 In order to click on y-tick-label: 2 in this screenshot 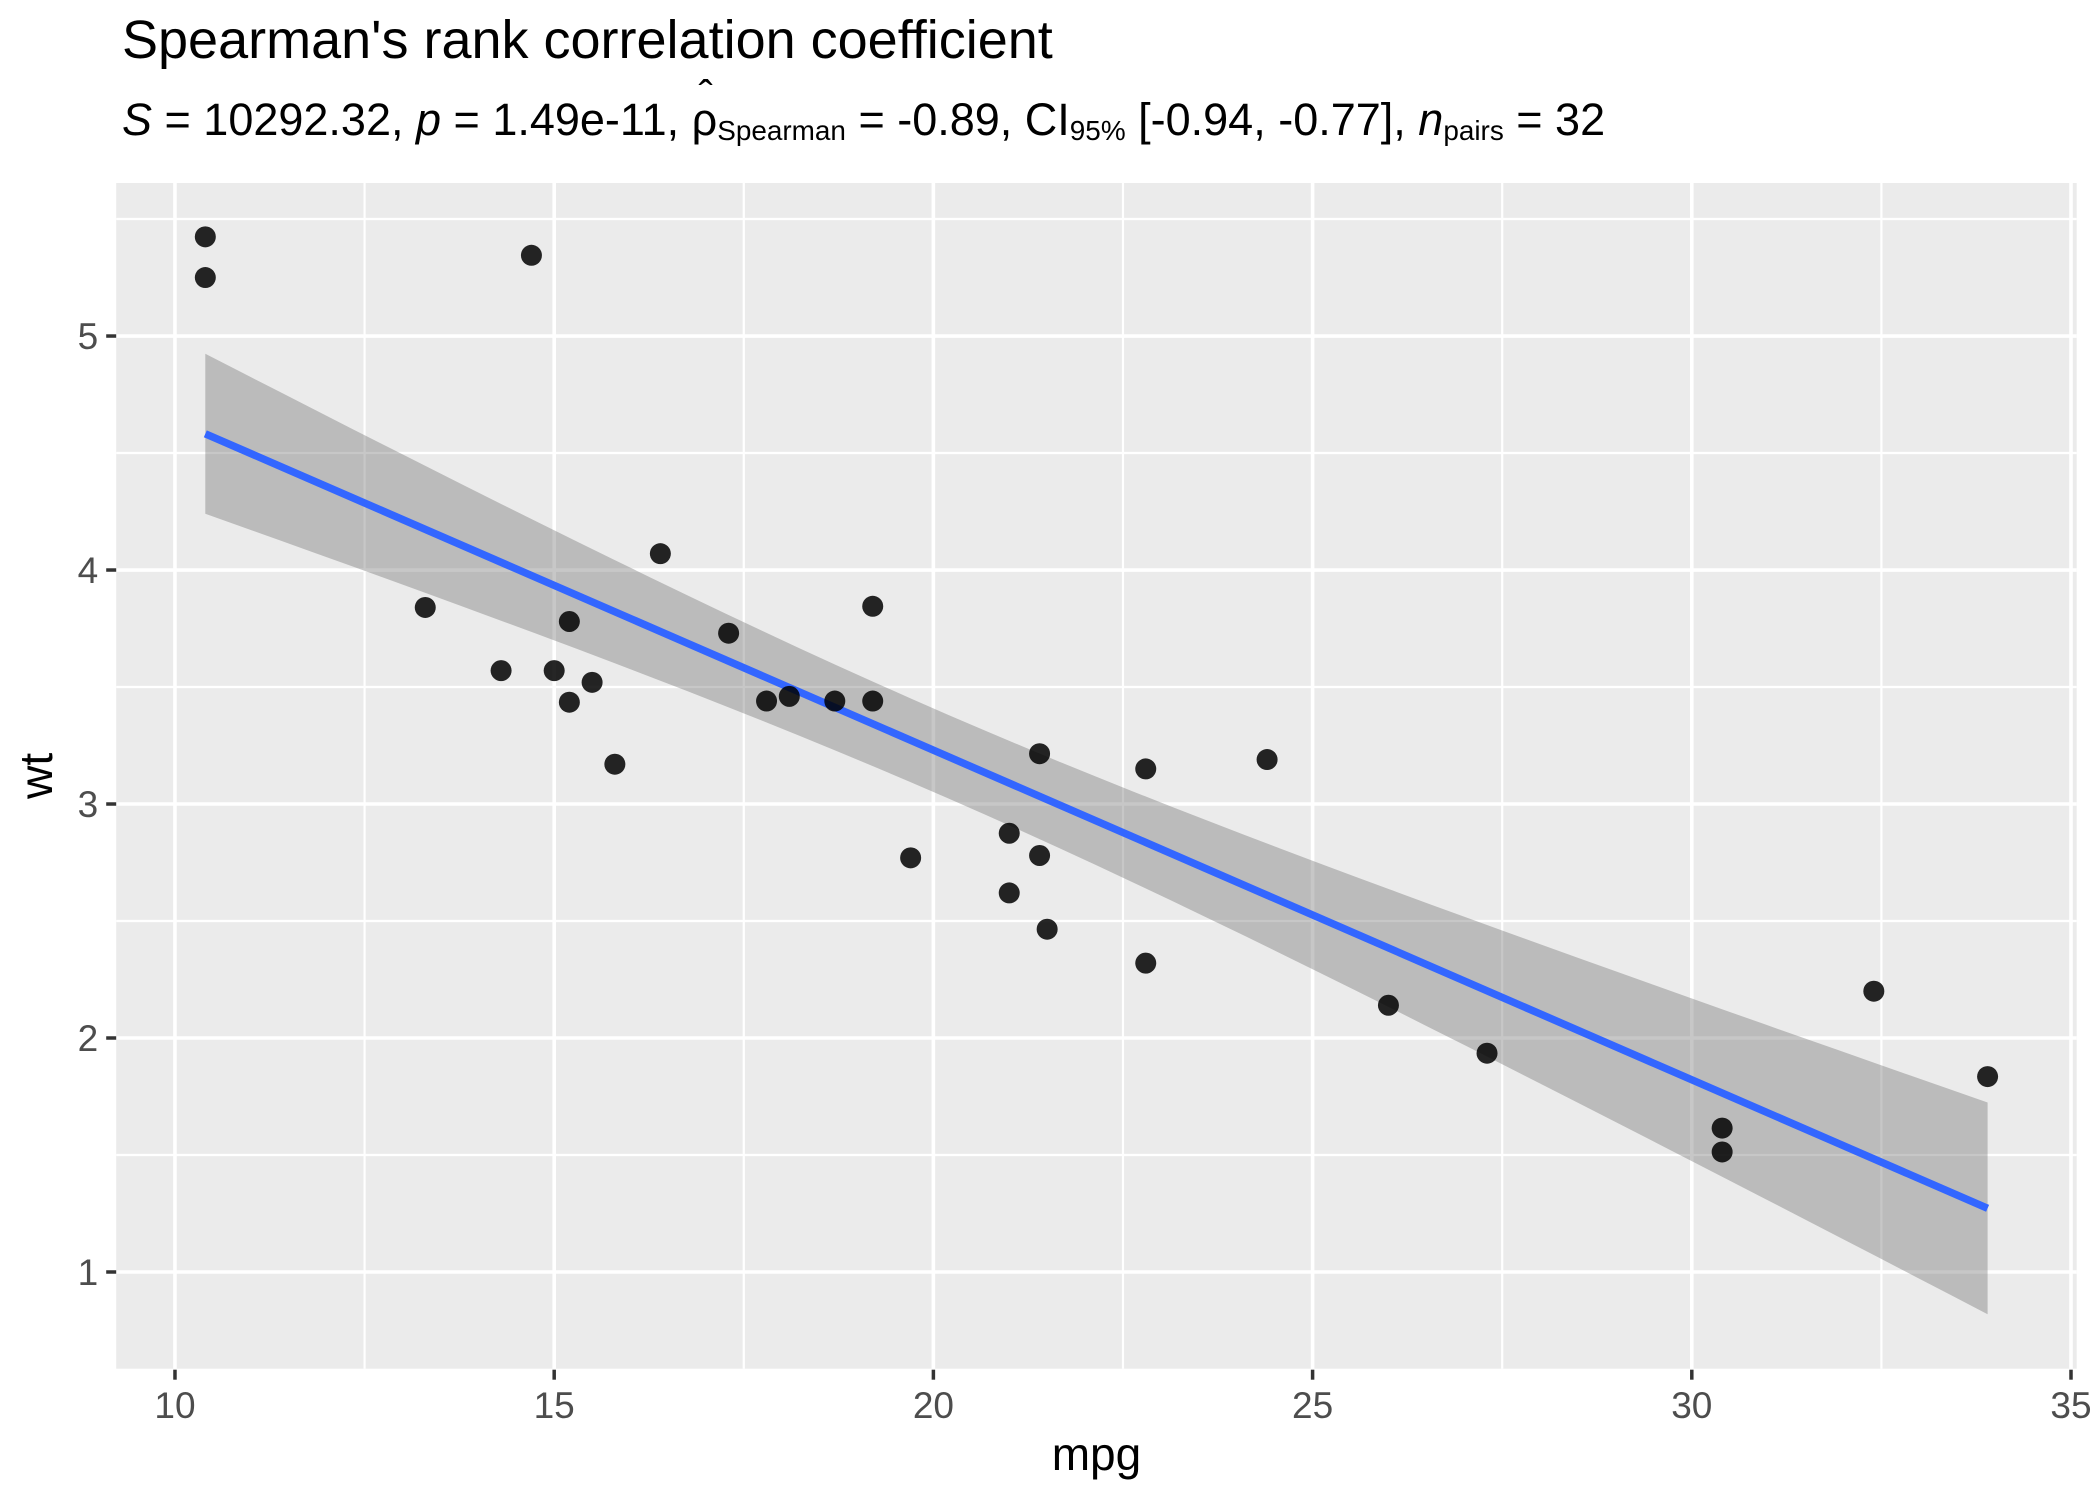, I will do `click(88, 1038)`.